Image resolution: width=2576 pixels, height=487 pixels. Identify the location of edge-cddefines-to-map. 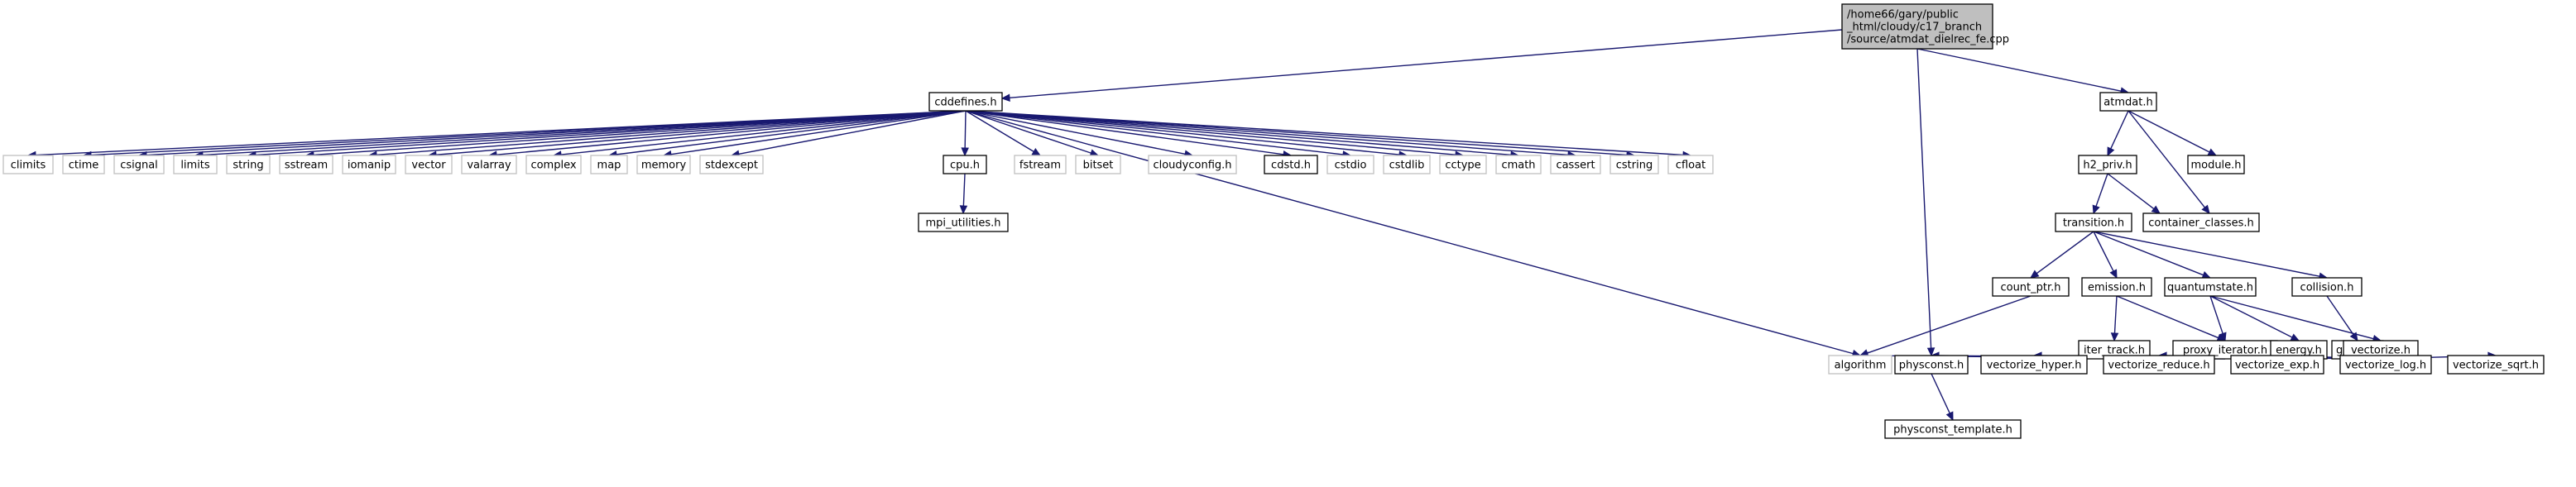
(787, 135).